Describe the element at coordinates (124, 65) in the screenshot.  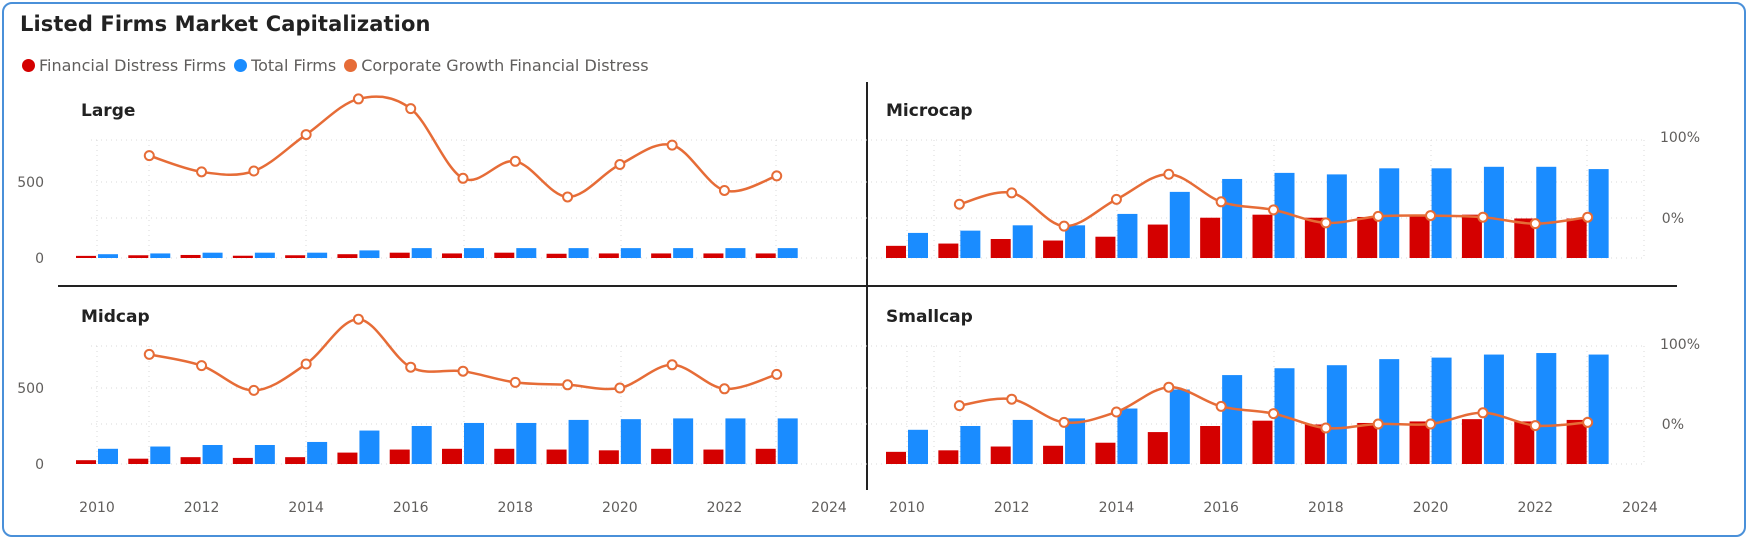
I see `legend-item-financial-distress: Financial Distress Firms` at that location.